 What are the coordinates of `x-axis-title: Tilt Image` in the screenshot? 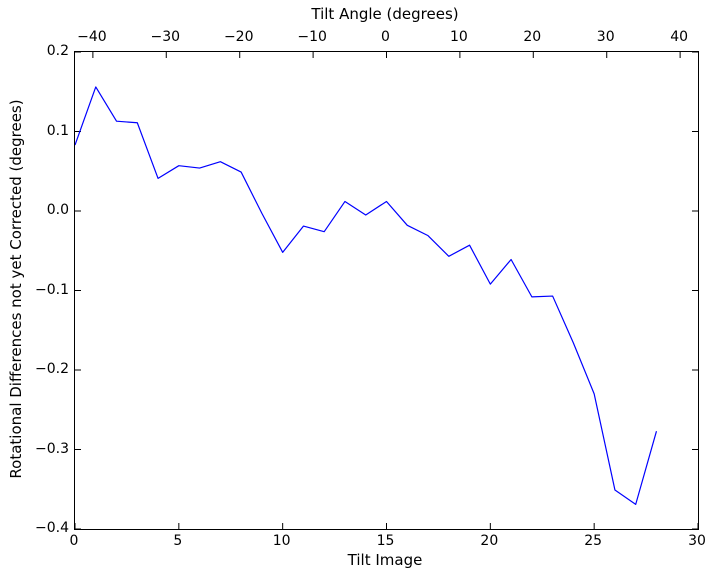 It's located at (385, 560).